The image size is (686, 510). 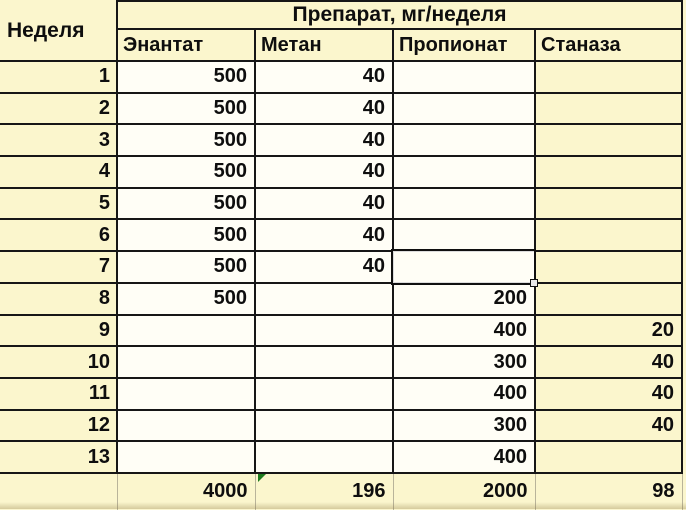 I want to click on column-header-stanaza: Станаза, so click(x=608, y=45).